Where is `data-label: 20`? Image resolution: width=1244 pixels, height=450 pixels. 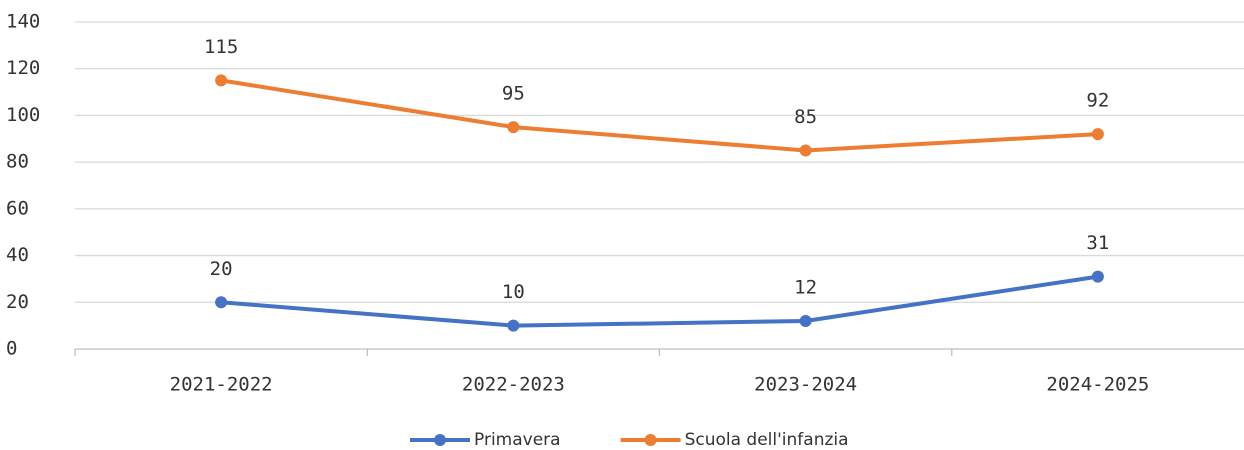
data-label: 20 is located at coordinates (221, 269).